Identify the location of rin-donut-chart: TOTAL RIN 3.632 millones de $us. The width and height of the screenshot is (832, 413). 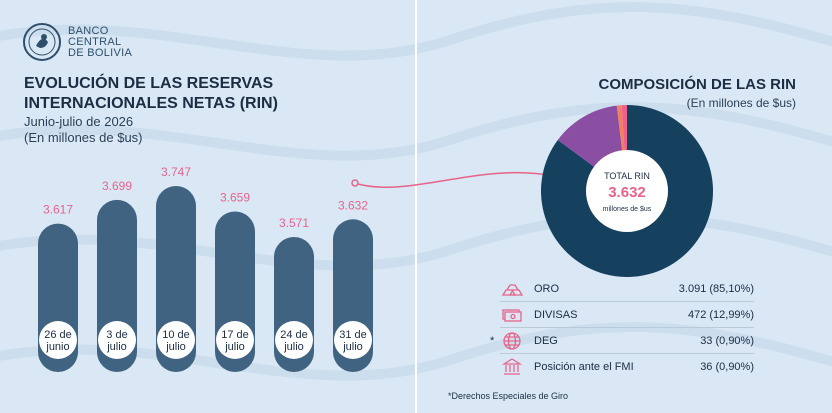
(627, 191).